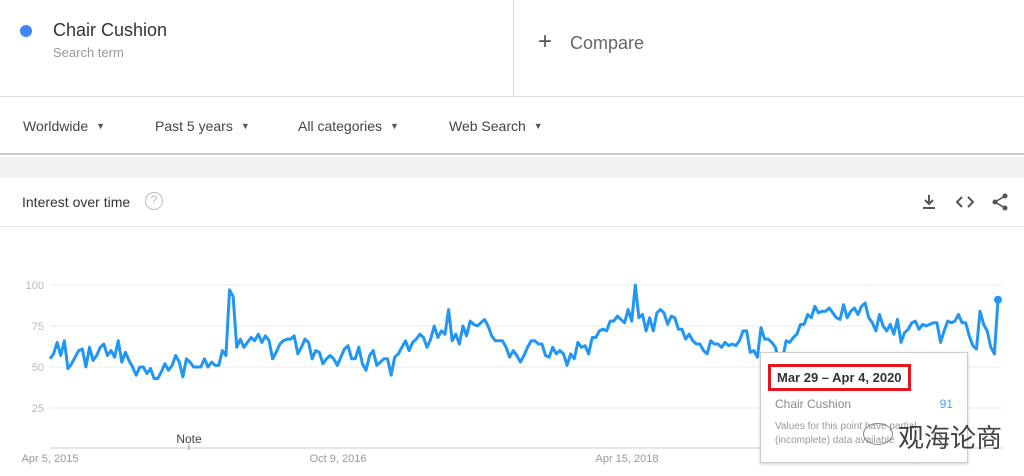 The width and height of the screenshot is (1024, 476). Describe the element at coordinates (512, 226) in the screenshot. I see `card-divider` at that location.